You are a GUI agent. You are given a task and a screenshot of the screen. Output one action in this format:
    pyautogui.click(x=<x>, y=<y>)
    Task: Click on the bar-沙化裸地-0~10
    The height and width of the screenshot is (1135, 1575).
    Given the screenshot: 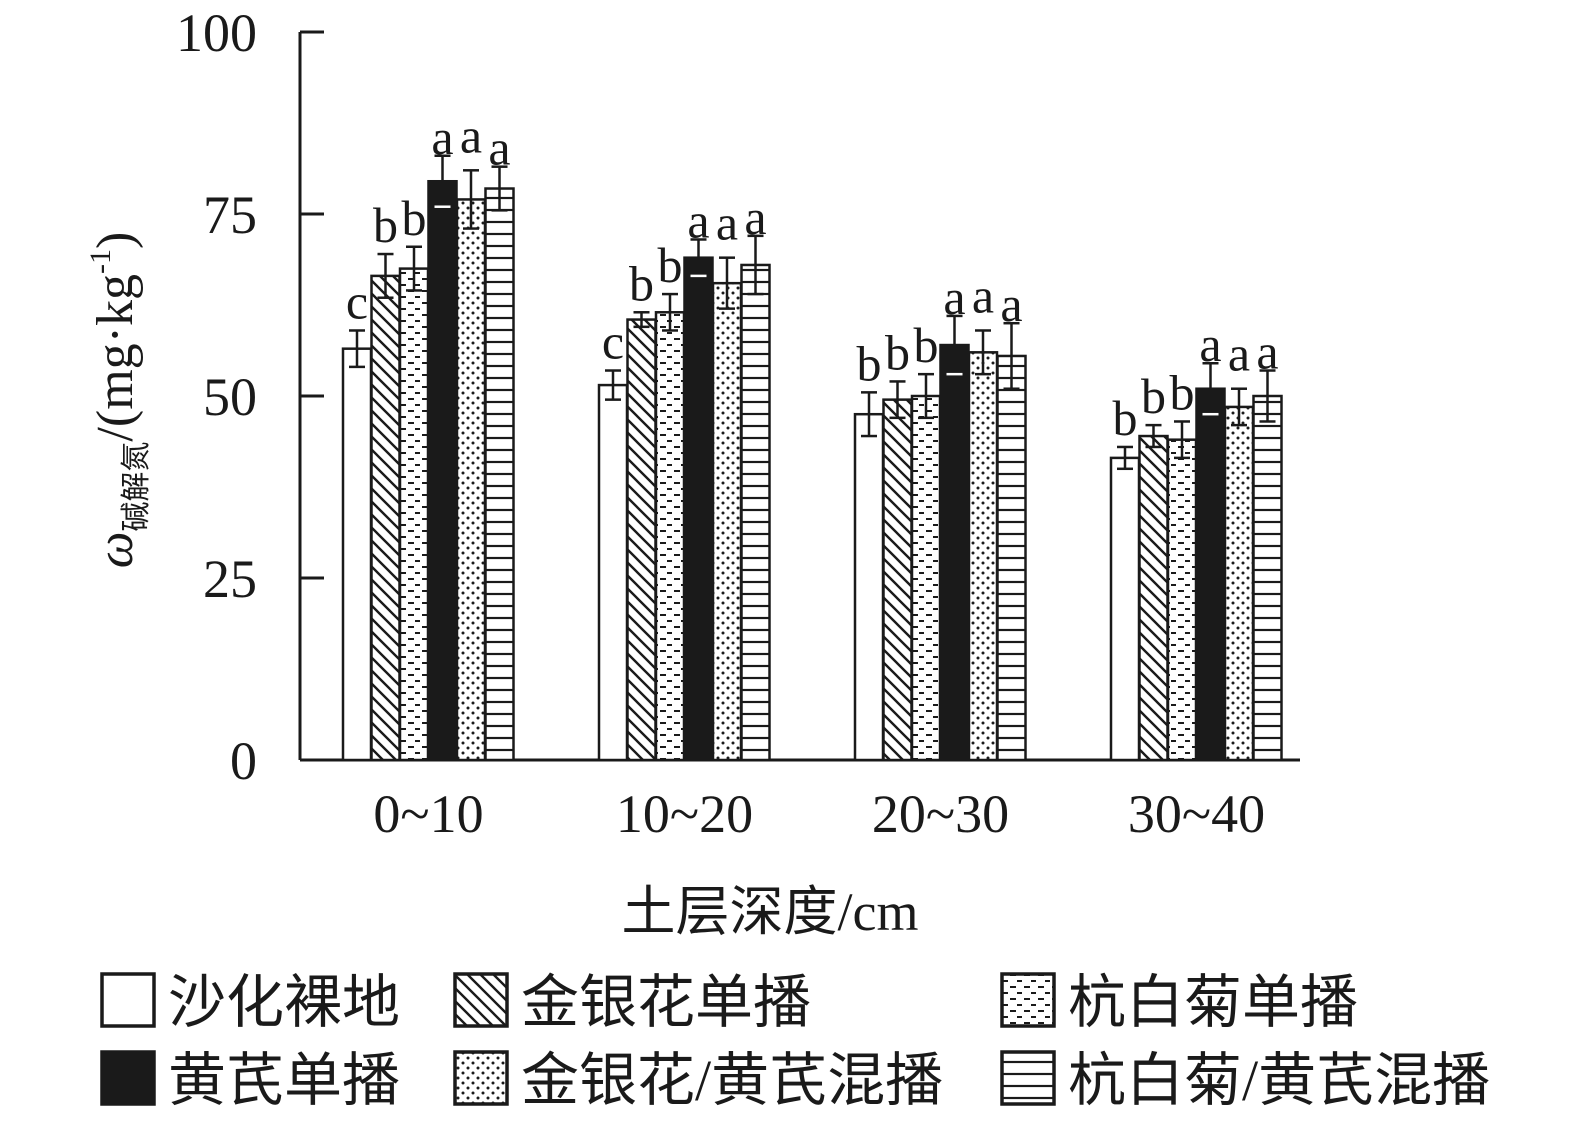 What is the action you would take?
    pyautogui.click(x=357, y=554)
    